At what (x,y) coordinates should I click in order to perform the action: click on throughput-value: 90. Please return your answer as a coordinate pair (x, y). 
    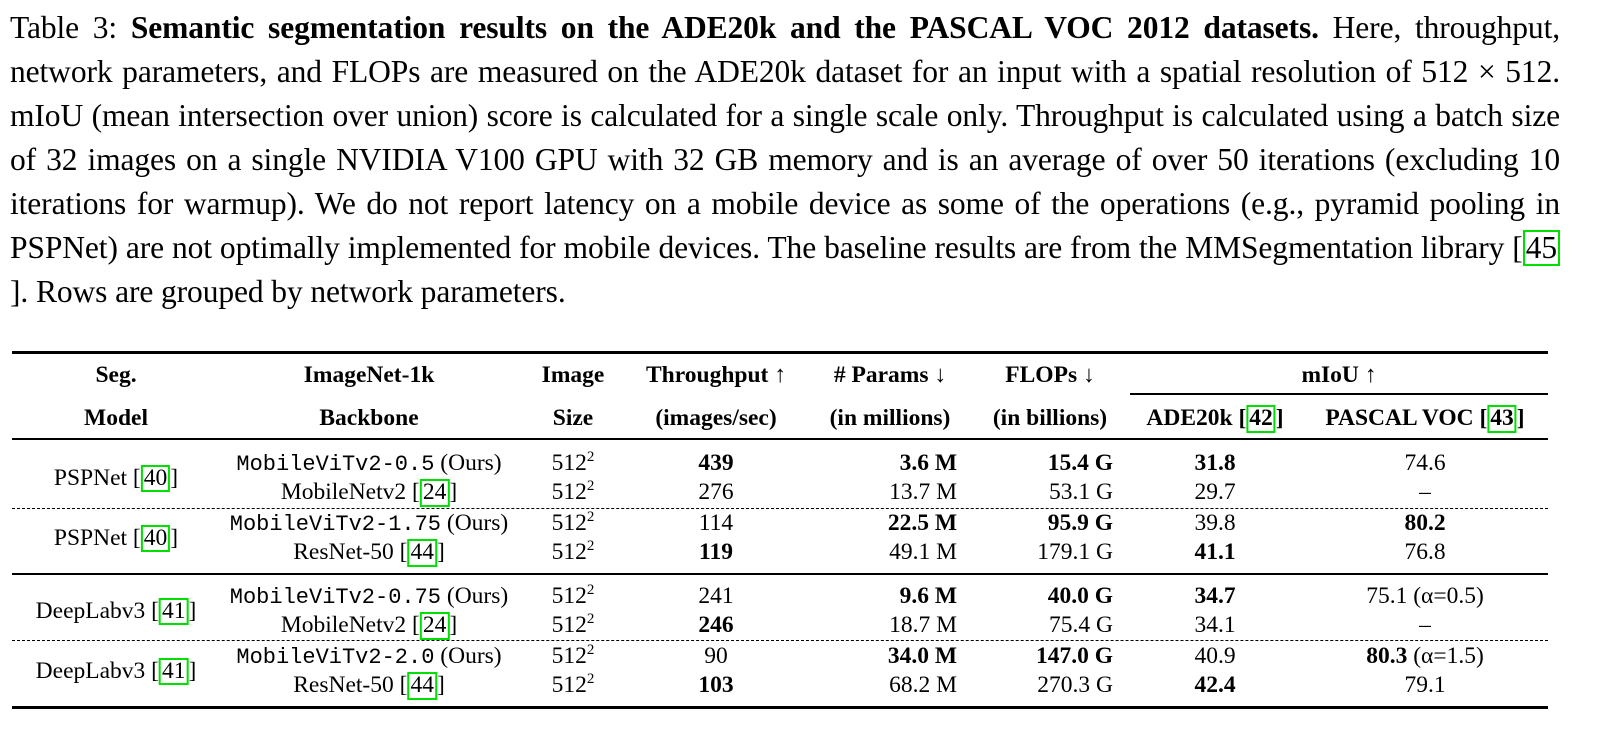
    Looking at the image, I should click on (716, 656).